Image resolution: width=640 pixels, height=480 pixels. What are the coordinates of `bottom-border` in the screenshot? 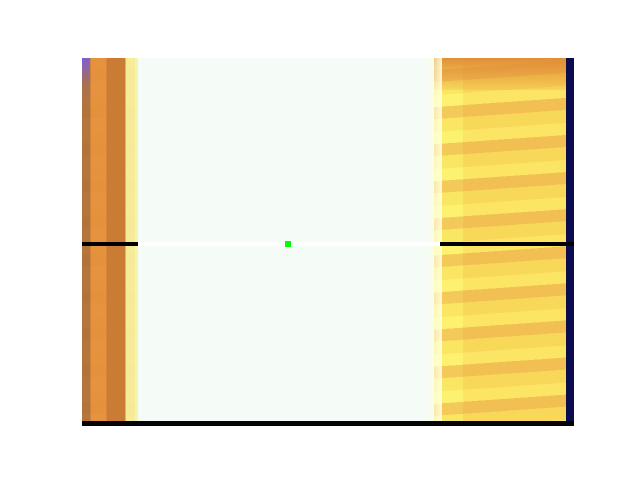 It's located at (328, 423).